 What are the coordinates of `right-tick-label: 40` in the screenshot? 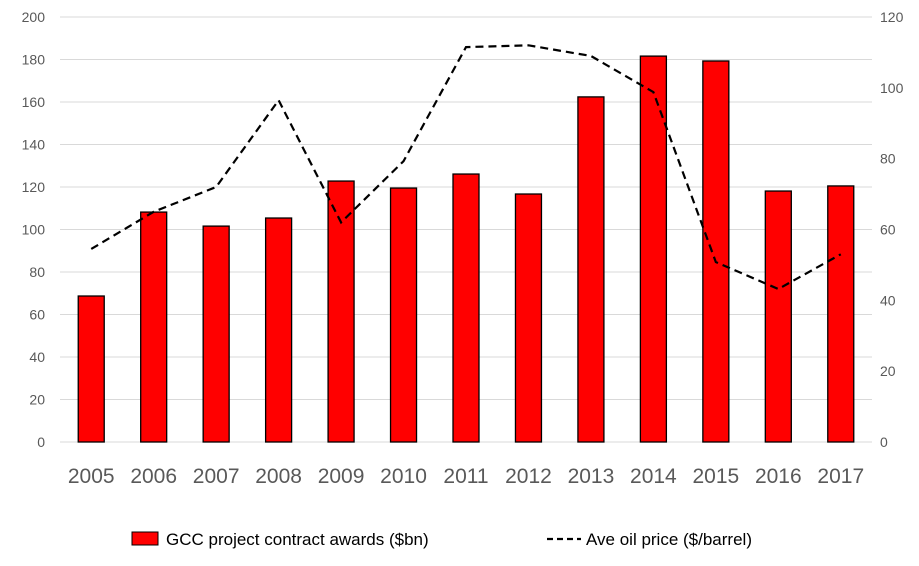 It's located at (888, 300).